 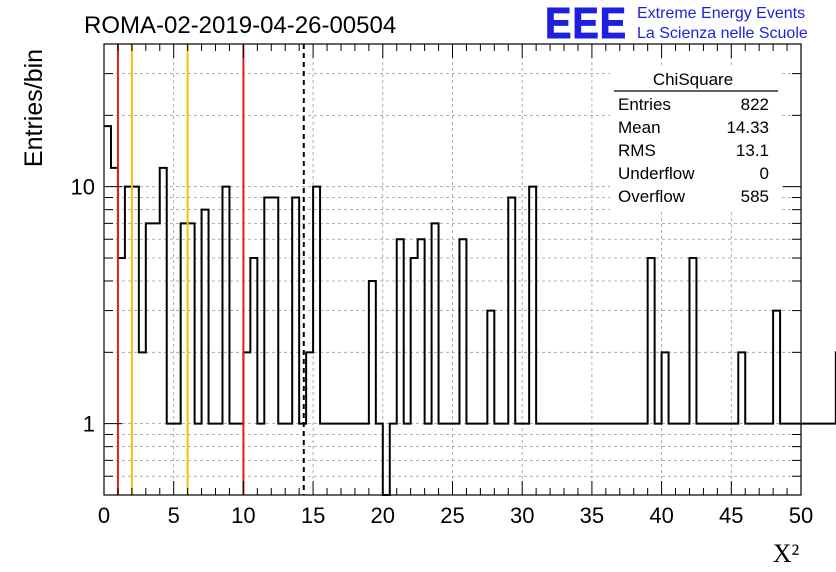 What do you see at coordinates (639, 127) in the screenshot?
I see `stats-label: Mean` at bounding box center [639, 127].